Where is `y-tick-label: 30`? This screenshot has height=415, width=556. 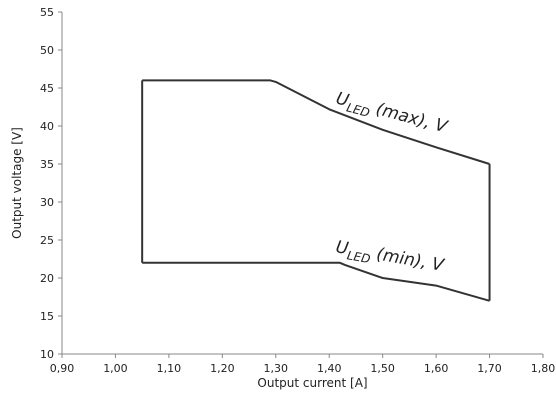 y-tick-label: 30 is located at coordinates (47, 202).